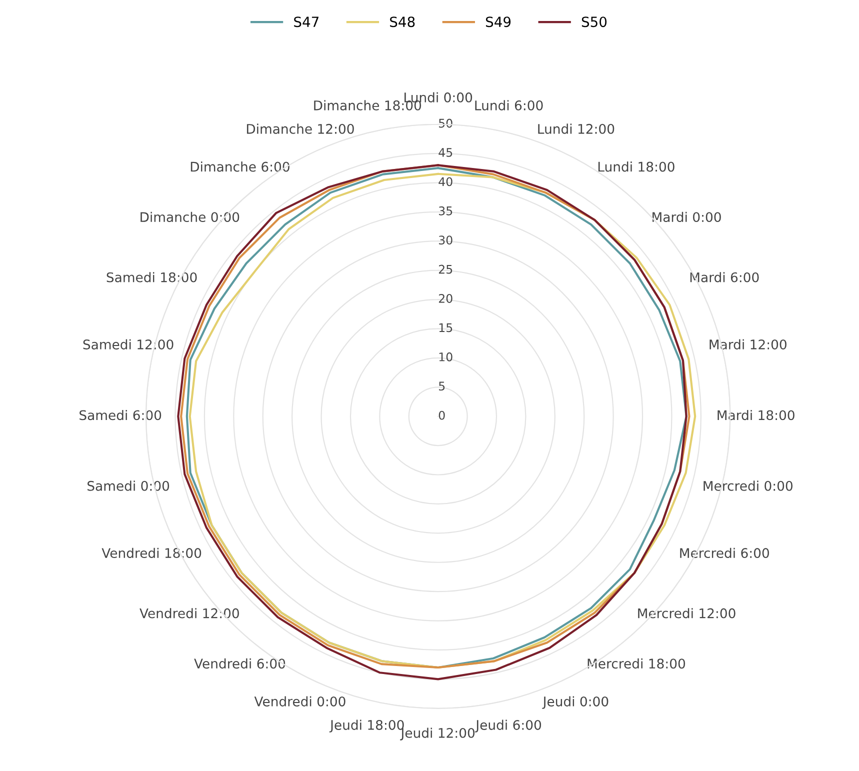 Image resolution: width=859 pixels, height=771 pixels. I want to click on y-tick-label: 15, so click(445, 327).